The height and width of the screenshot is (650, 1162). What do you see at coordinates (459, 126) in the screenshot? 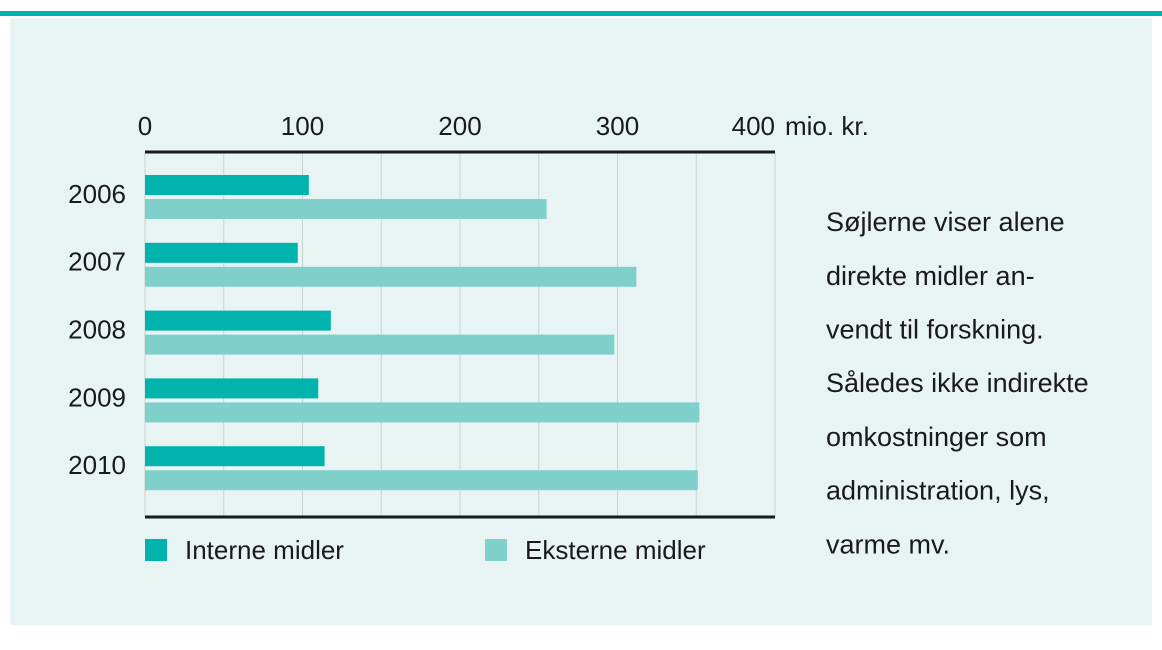
I see `x-tick-label: 200` at bounding box center [459, 126].